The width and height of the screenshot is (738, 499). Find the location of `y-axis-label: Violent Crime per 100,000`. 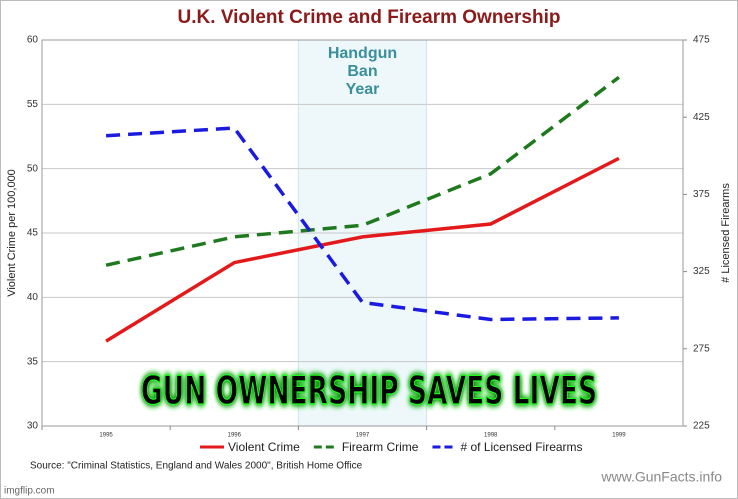

y-axis-label: Violent Crime per 100,000 is located at coordinates (12, 233).